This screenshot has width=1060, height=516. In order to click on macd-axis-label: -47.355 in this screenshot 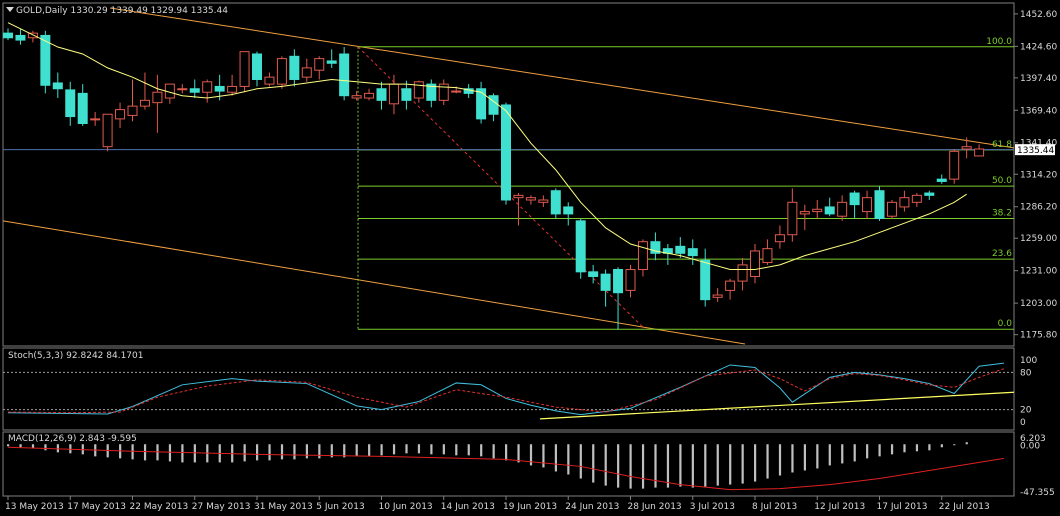, I will do `click(1037, 493)`.